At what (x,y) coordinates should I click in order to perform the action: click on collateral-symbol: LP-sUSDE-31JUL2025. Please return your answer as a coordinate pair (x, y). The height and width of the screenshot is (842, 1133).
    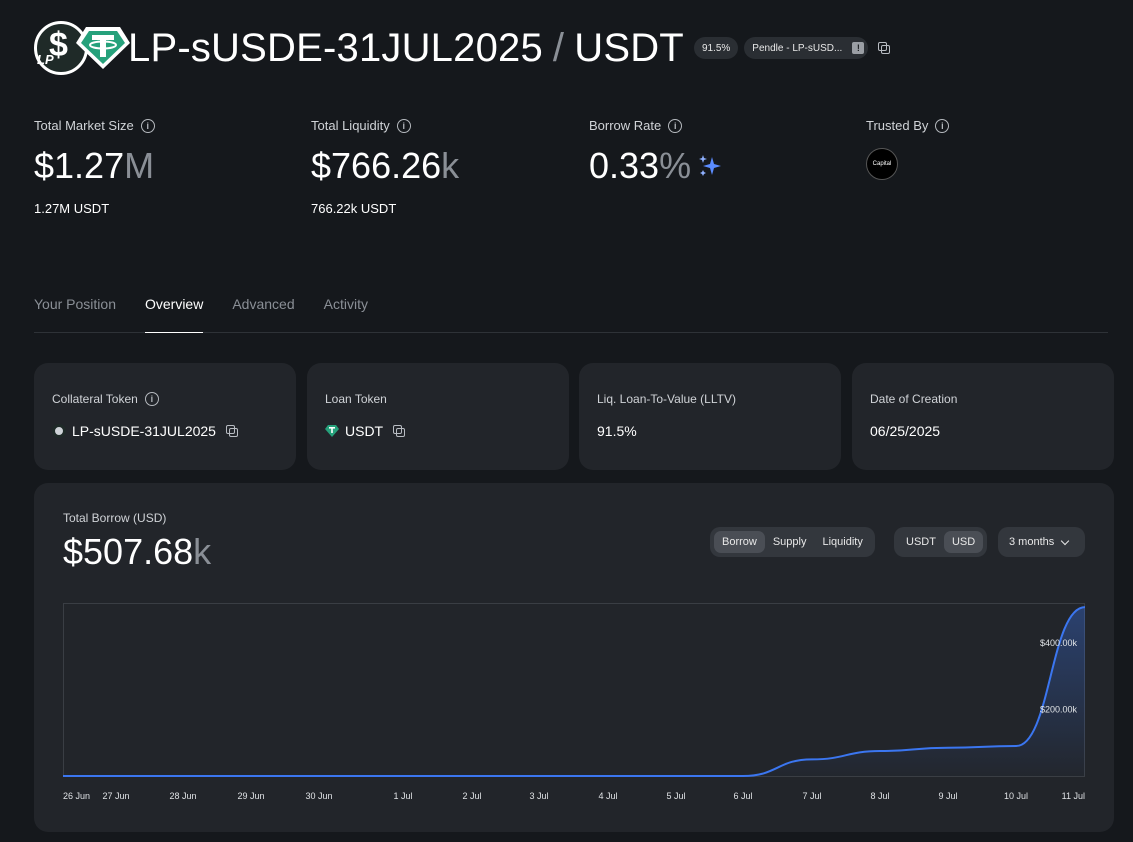
    Looking at the image, I should click on (335, 47).